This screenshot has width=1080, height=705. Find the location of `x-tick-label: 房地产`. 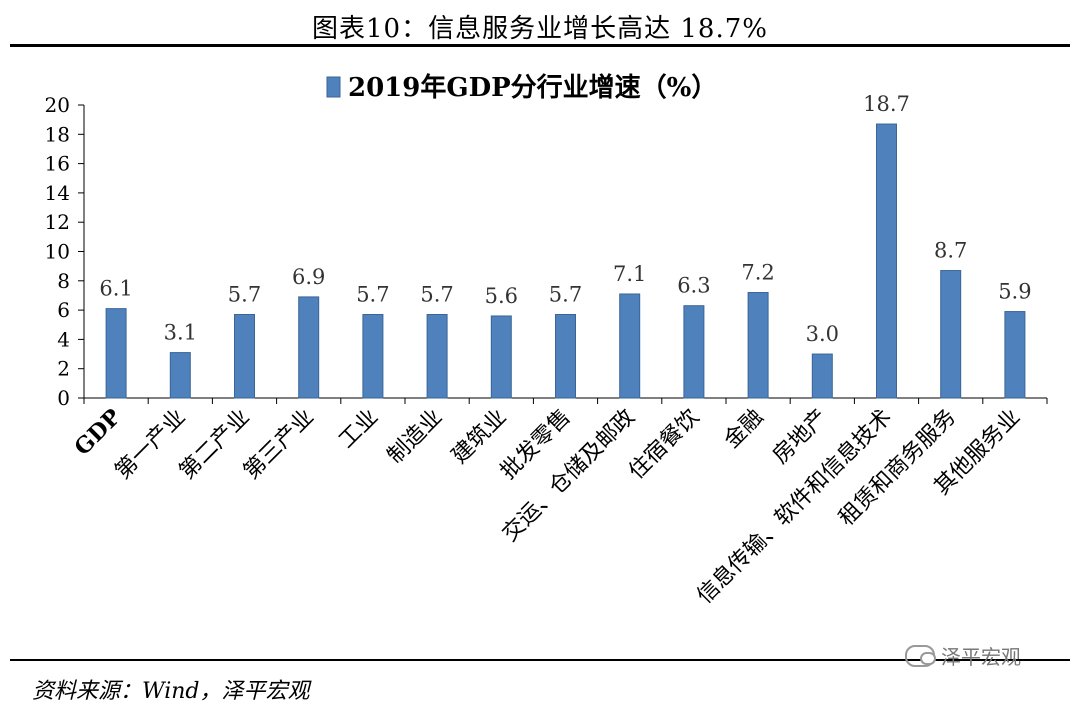

x-tick-label: 房地产 is located at coordinates (800, 437).